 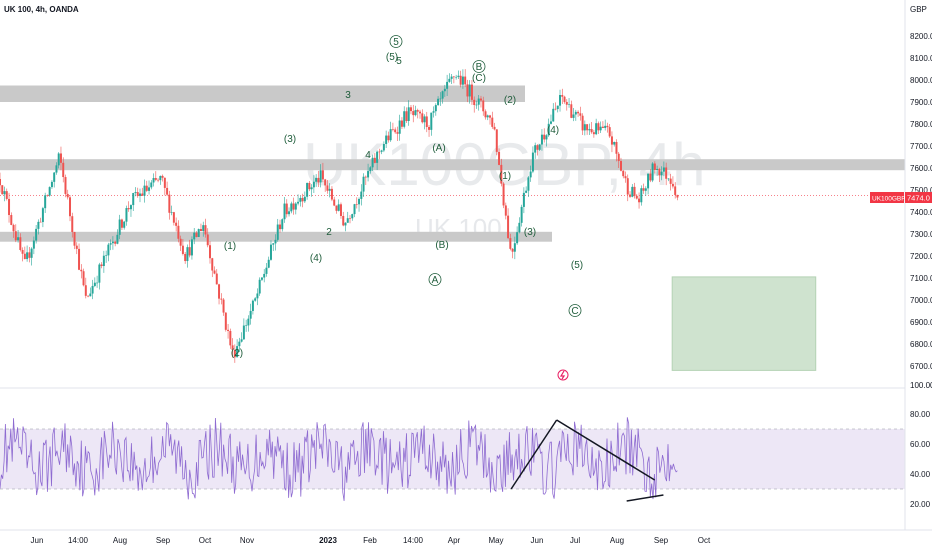 I want to click on current-price: 7474.0, so click(x=918, y=198).